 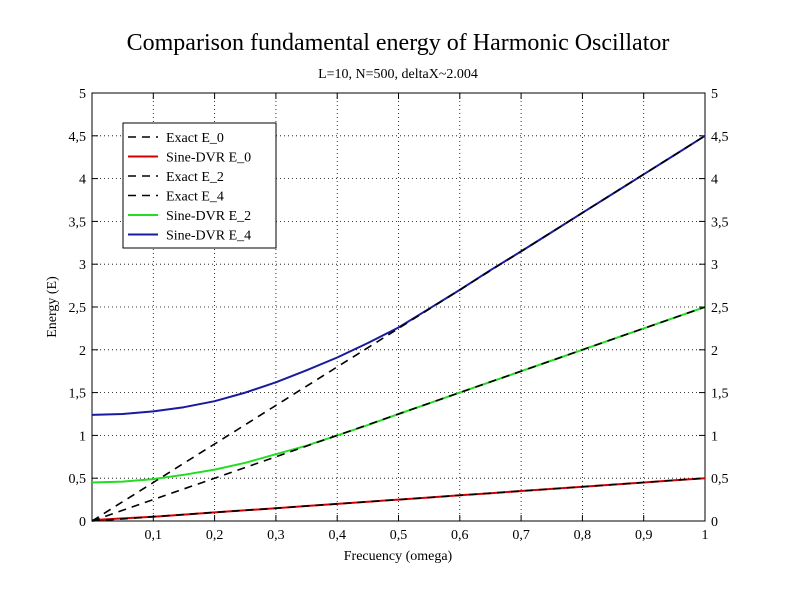 I want to click on x-tick-label: 0,1, so click(x=154, y=535).